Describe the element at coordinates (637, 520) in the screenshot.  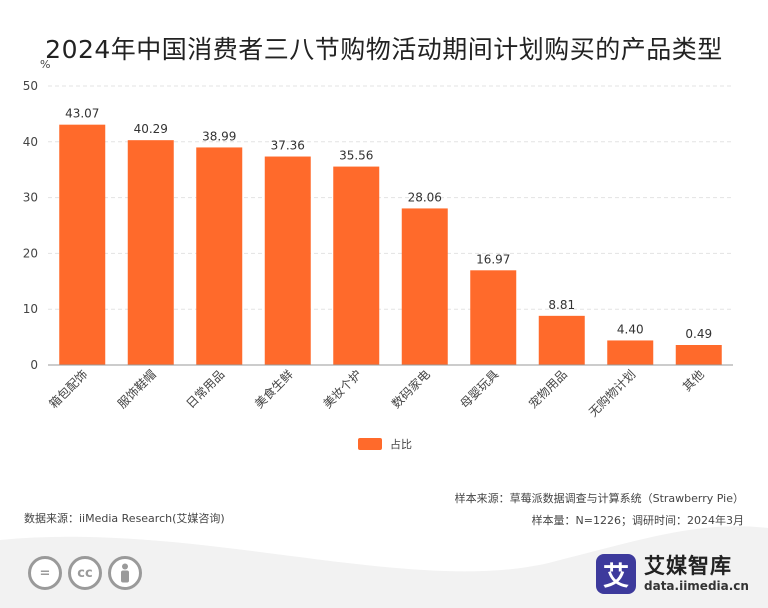
I see `sample-size: 样本量：N=1226；调研时间：2024年3月` at that location.